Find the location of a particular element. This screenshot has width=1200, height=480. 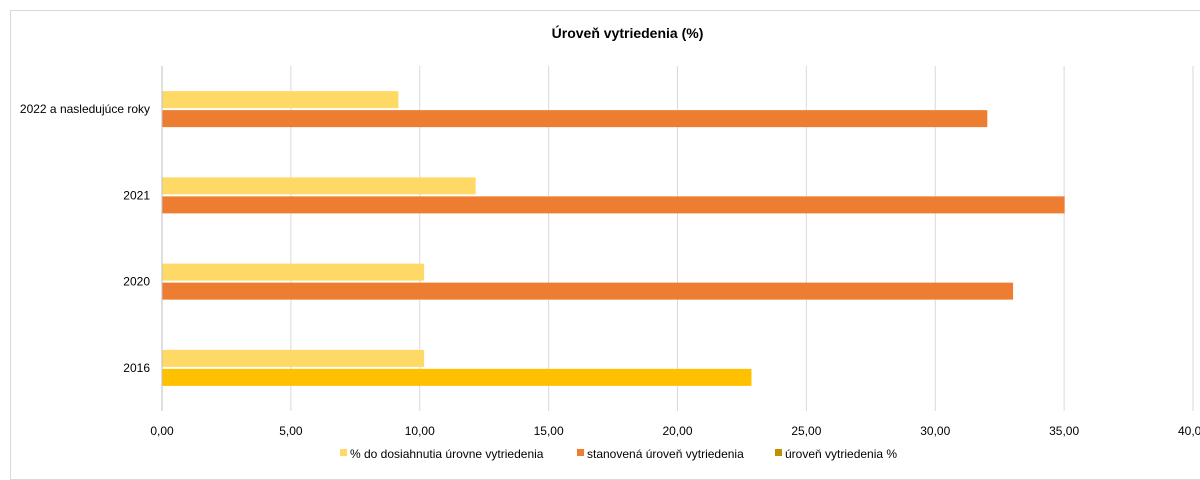

x-tick-label: 10,00 is located at coordinates (420, 431).